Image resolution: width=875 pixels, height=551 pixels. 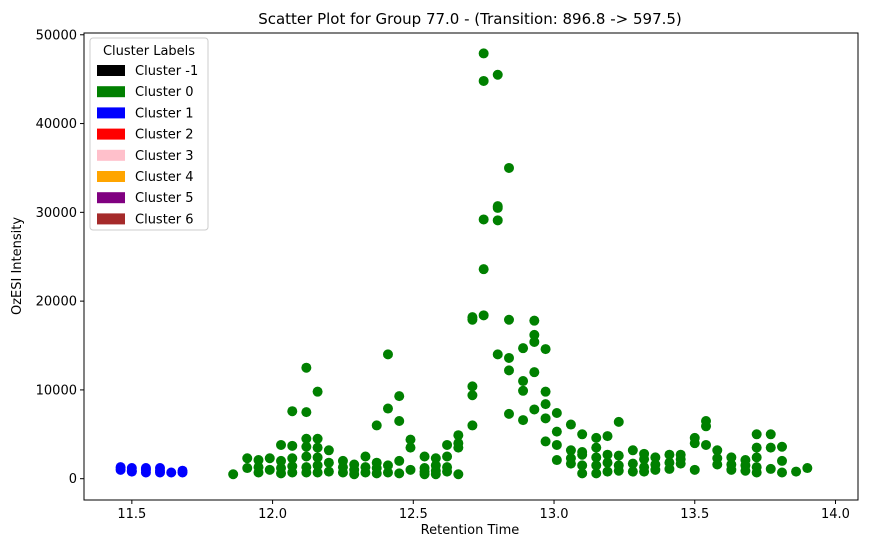 What do you see at coordinates (56, 35) in the screenshot?
I see `y-tick-label: 50000` at bounding box center [56, 35].